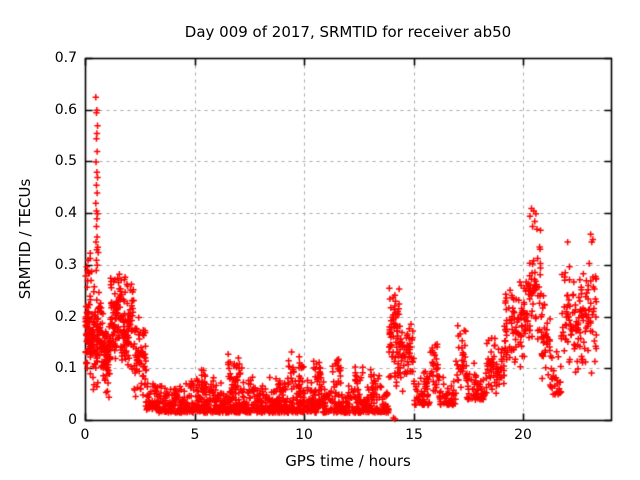  What do you see at coordinates (65, 368) in the screenshot?
I see `y-tick-label-0.1: 0.1` at bounding box center [65, 368].